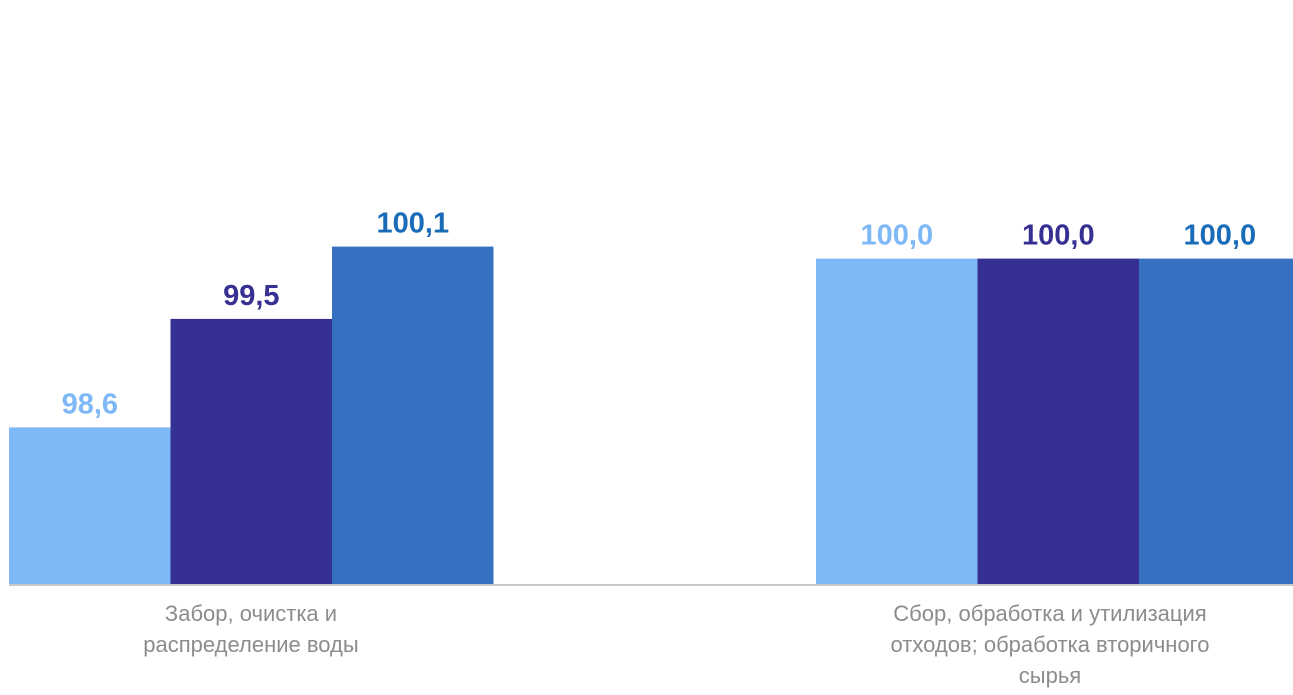 The image size is (1293, 695). What do you see at coordinates (413, 224) in the screenshot?
I see `value-label-s3-c1: 100,1` at bounding box center [413, 224].